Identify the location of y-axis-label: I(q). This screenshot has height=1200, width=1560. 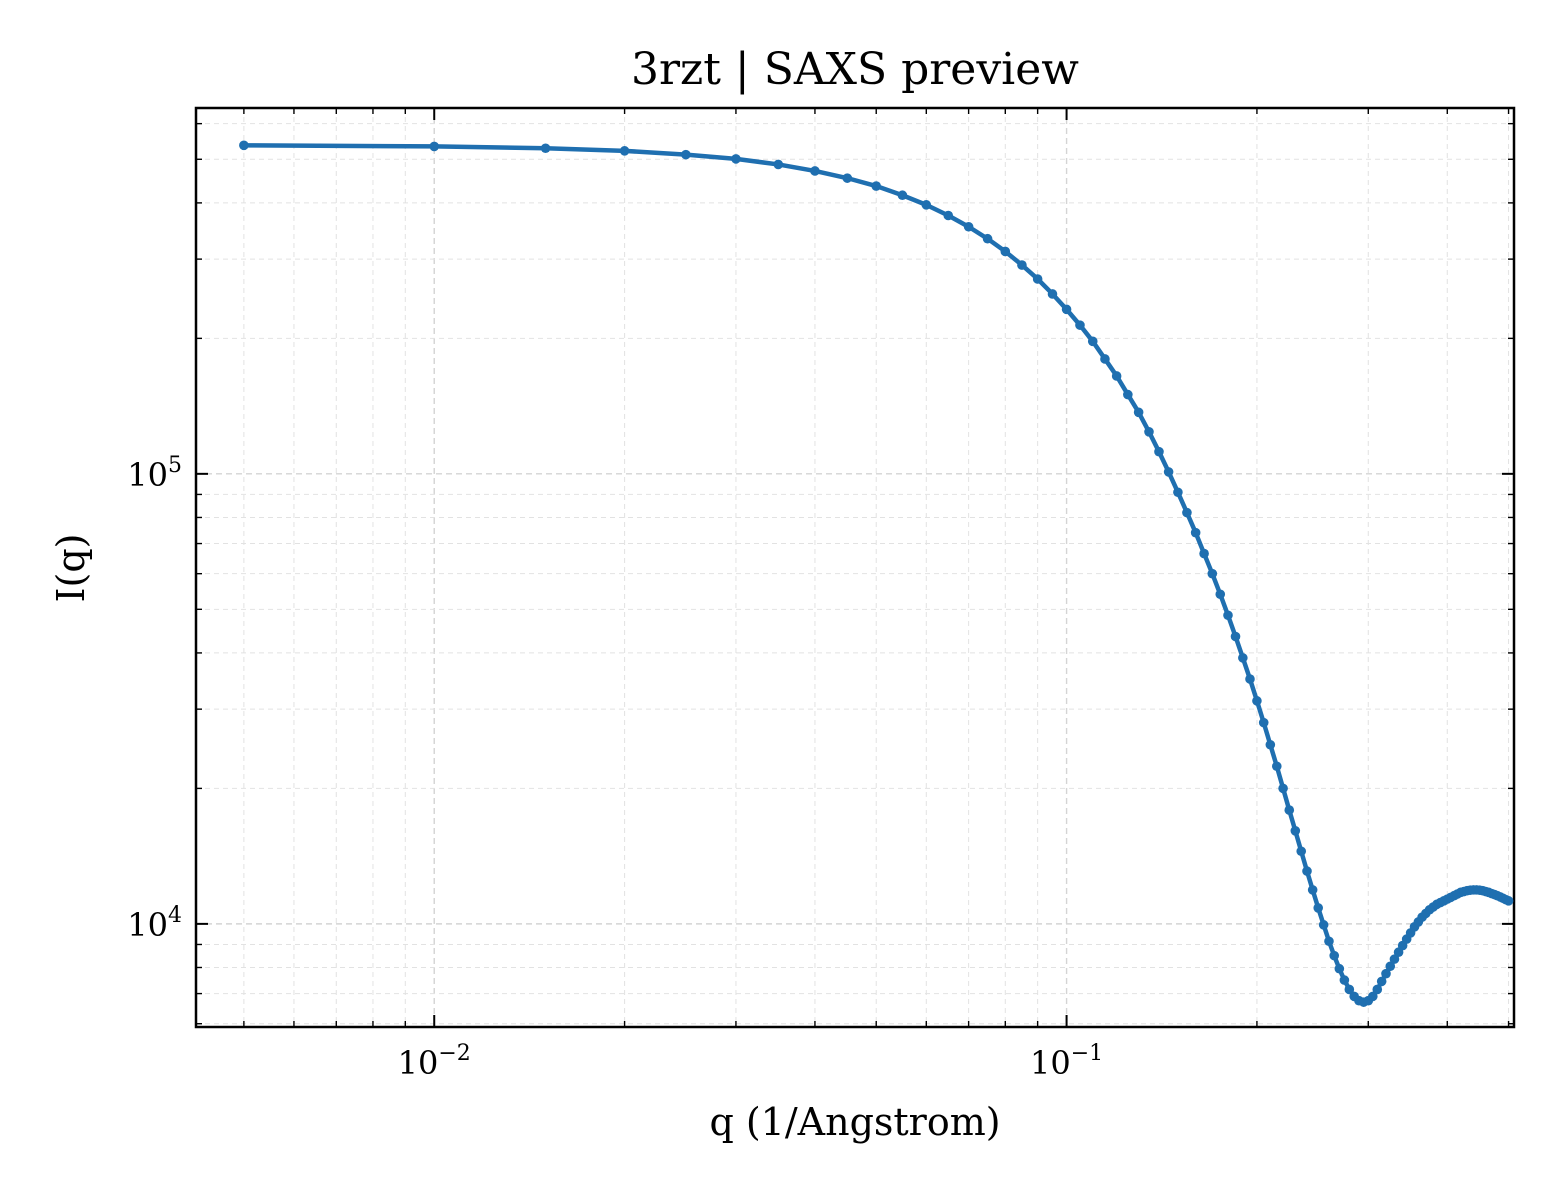
(71, 568).